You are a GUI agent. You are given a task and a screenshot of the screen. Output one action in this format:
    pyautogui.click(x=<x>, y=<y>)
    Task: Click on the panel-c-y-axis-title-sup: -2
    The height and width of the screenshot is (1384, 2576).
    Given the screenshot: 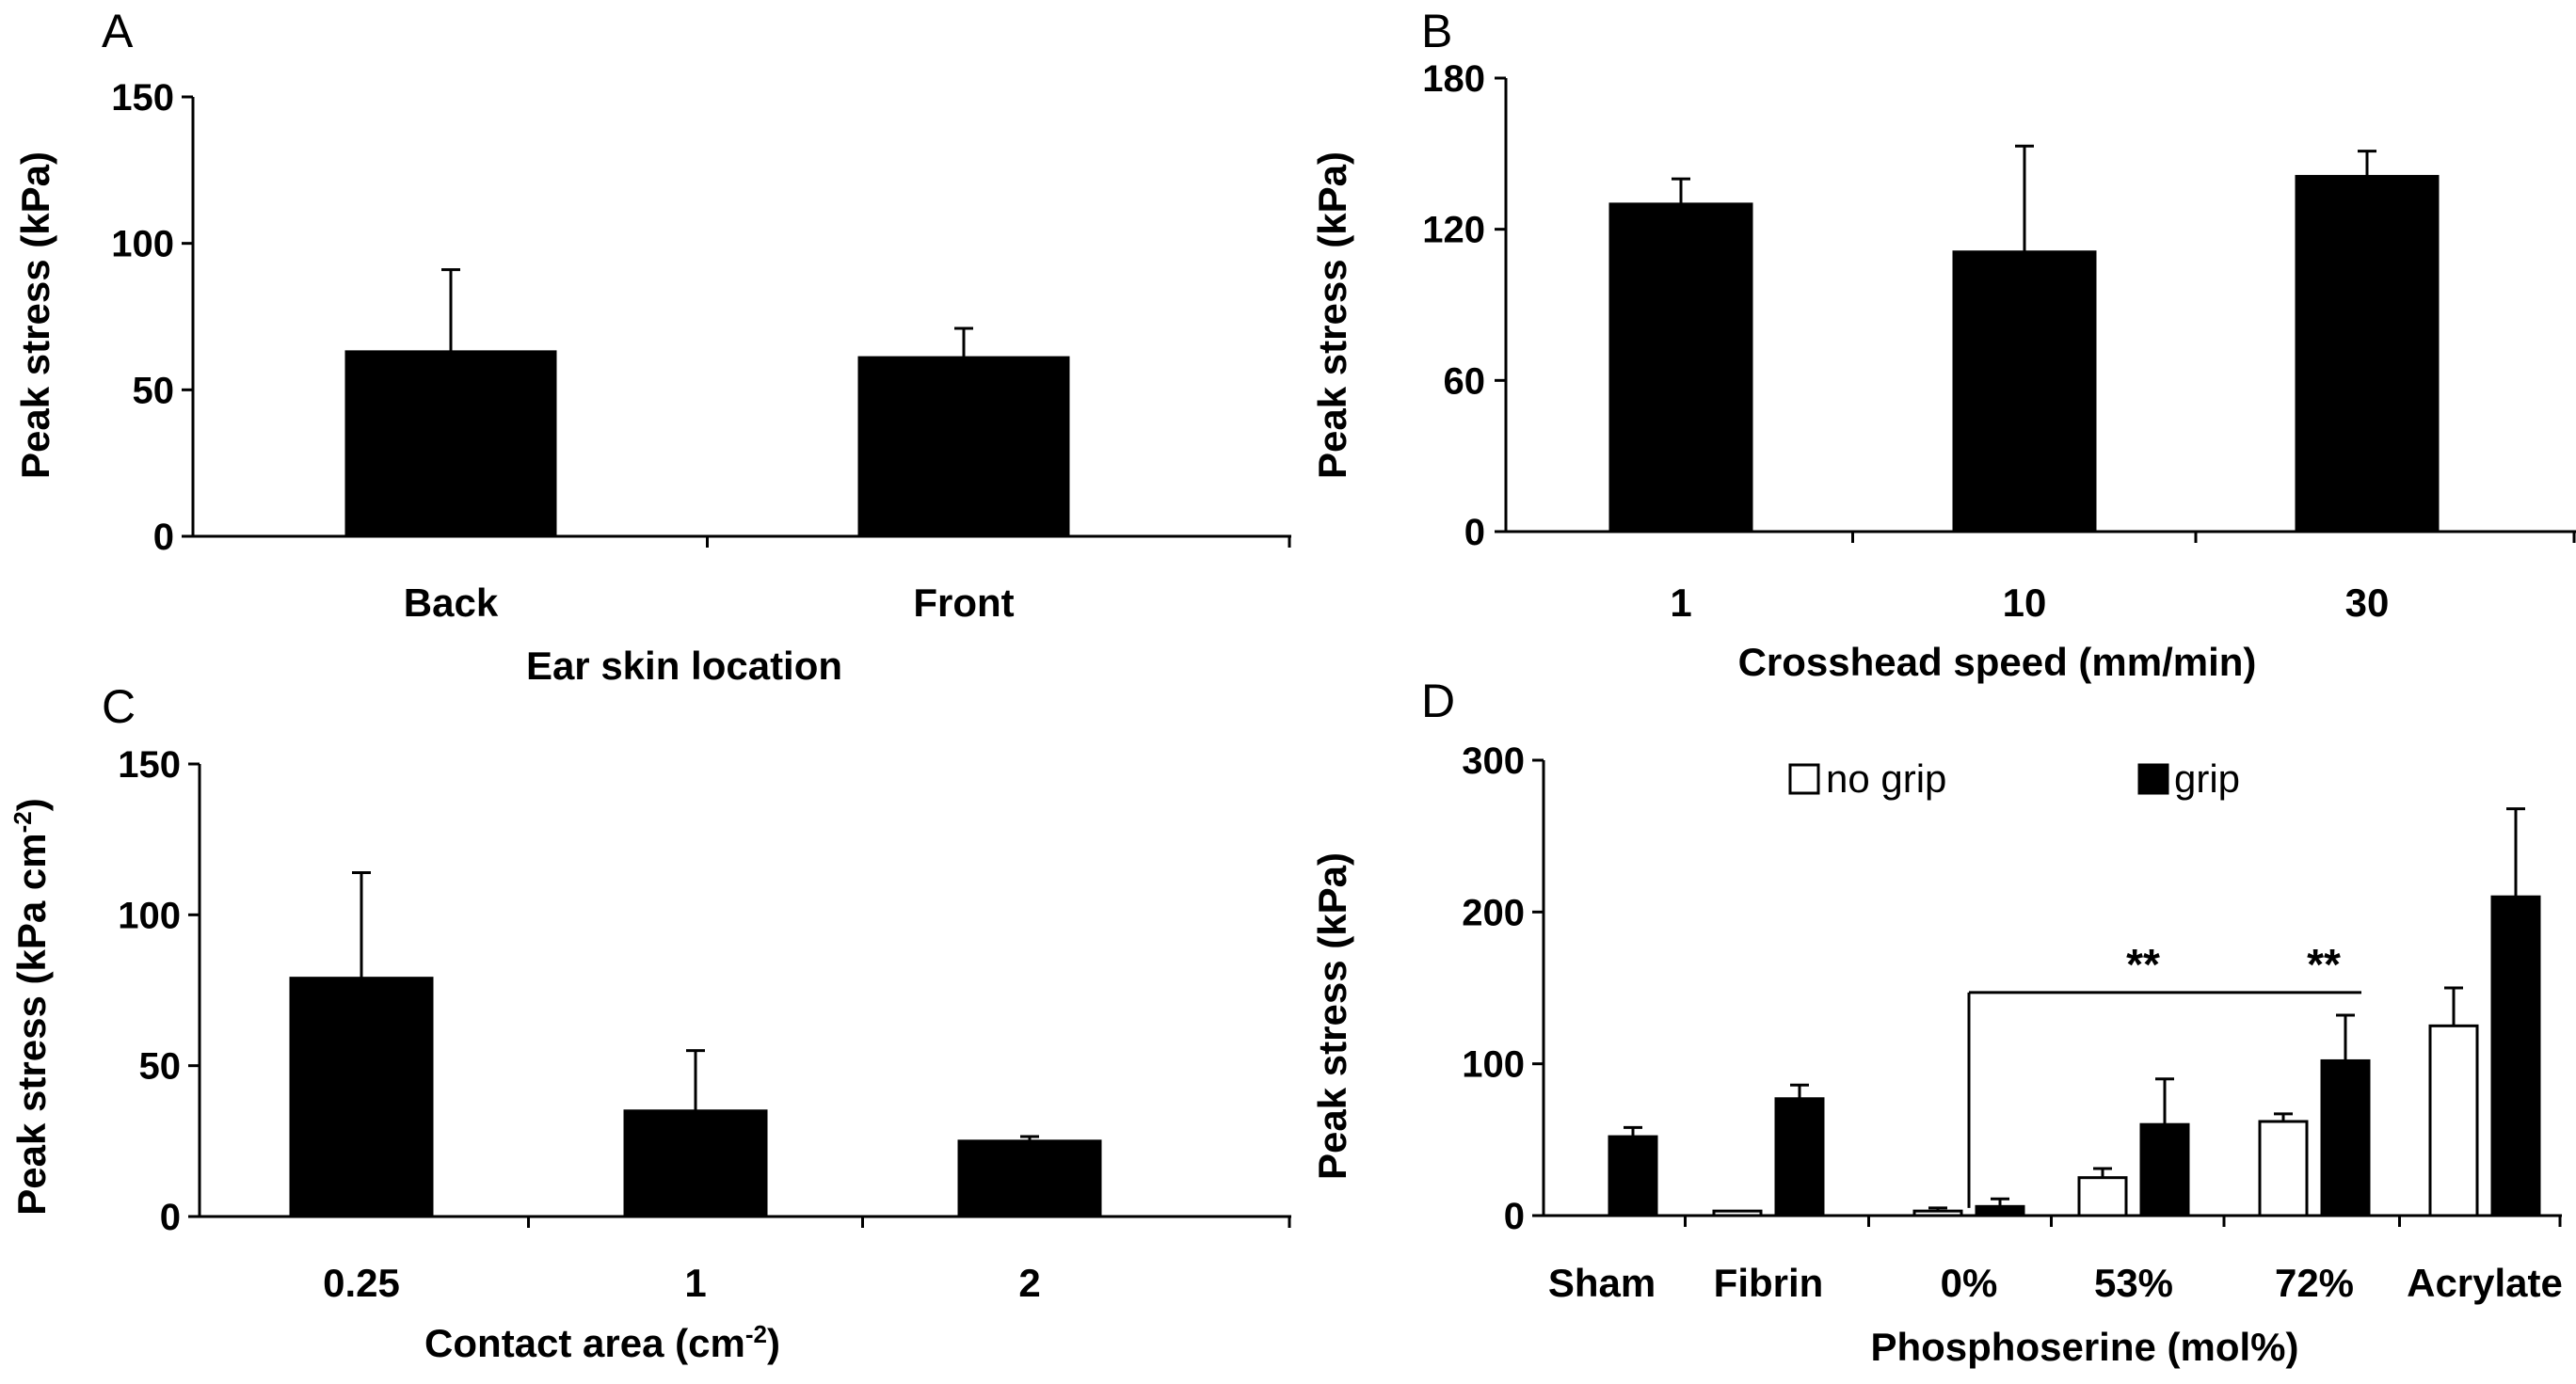 What is the action you would take?
    pyautogui.click(x=22, y=822)
    